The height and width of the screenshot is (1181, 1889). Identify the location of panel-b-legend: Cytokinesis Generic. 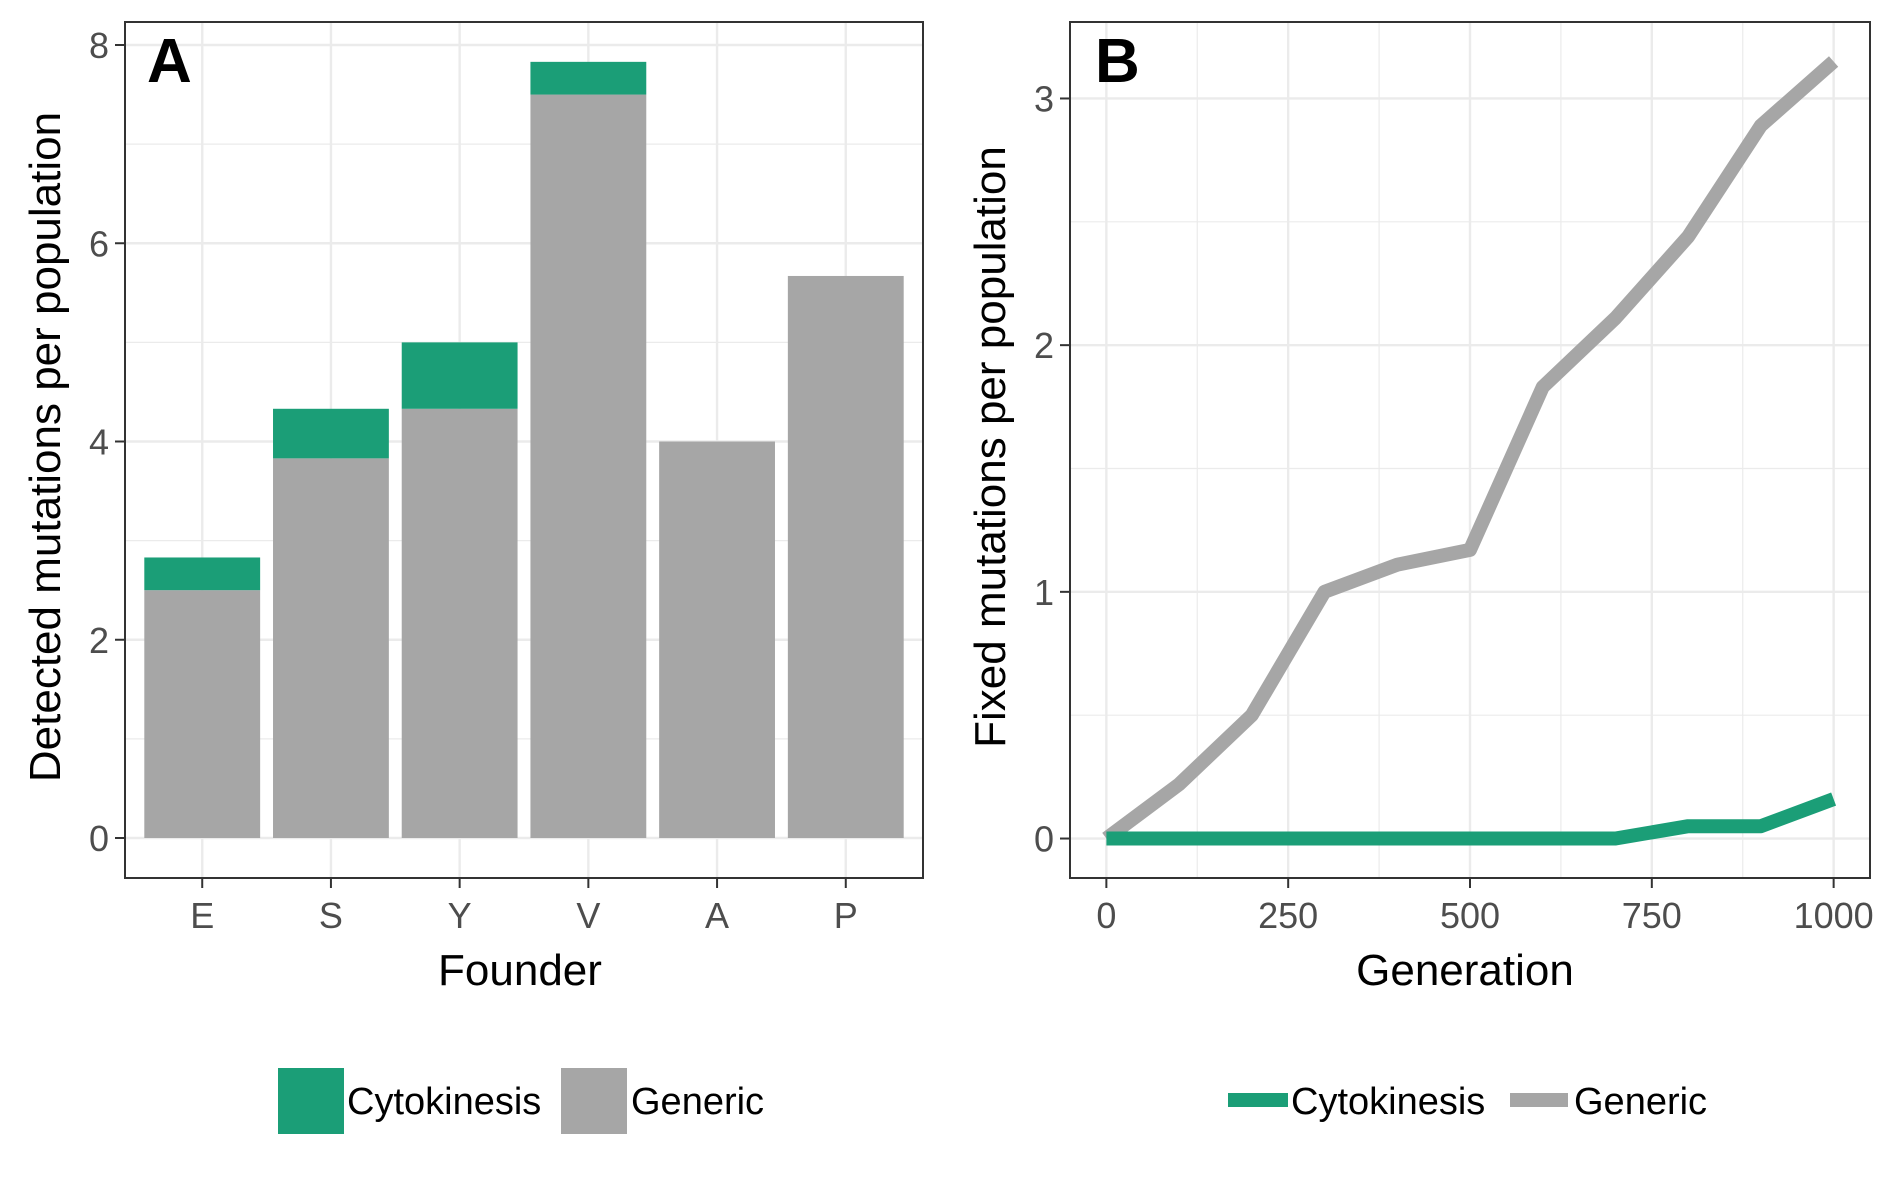
(1467, 1102).